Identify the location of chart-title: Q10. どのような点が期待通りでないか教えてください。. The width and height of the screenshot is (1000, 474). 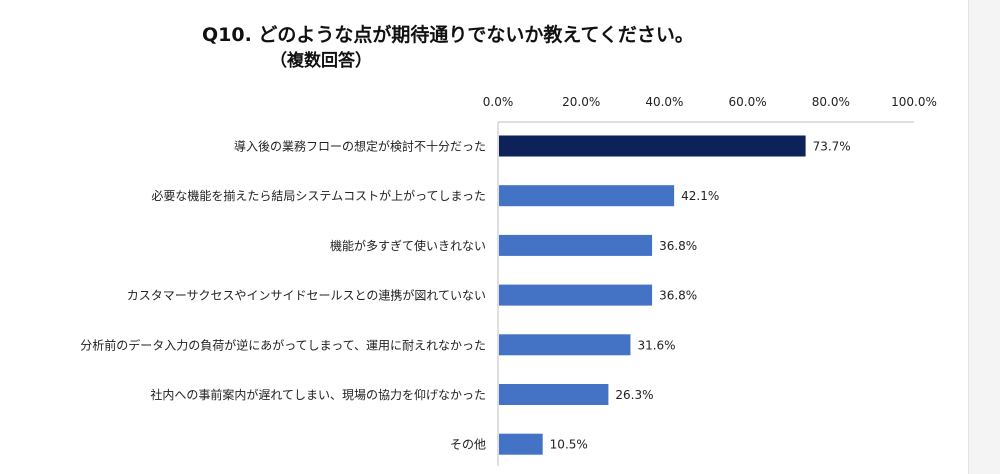
(448, 35).